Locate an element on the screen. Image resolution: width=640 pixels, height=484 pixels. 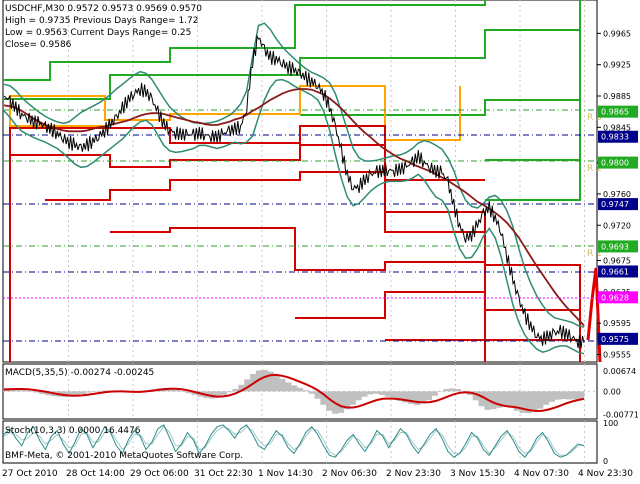
macd-tick-label: 0.00674 is located at coordinates (619, 371).